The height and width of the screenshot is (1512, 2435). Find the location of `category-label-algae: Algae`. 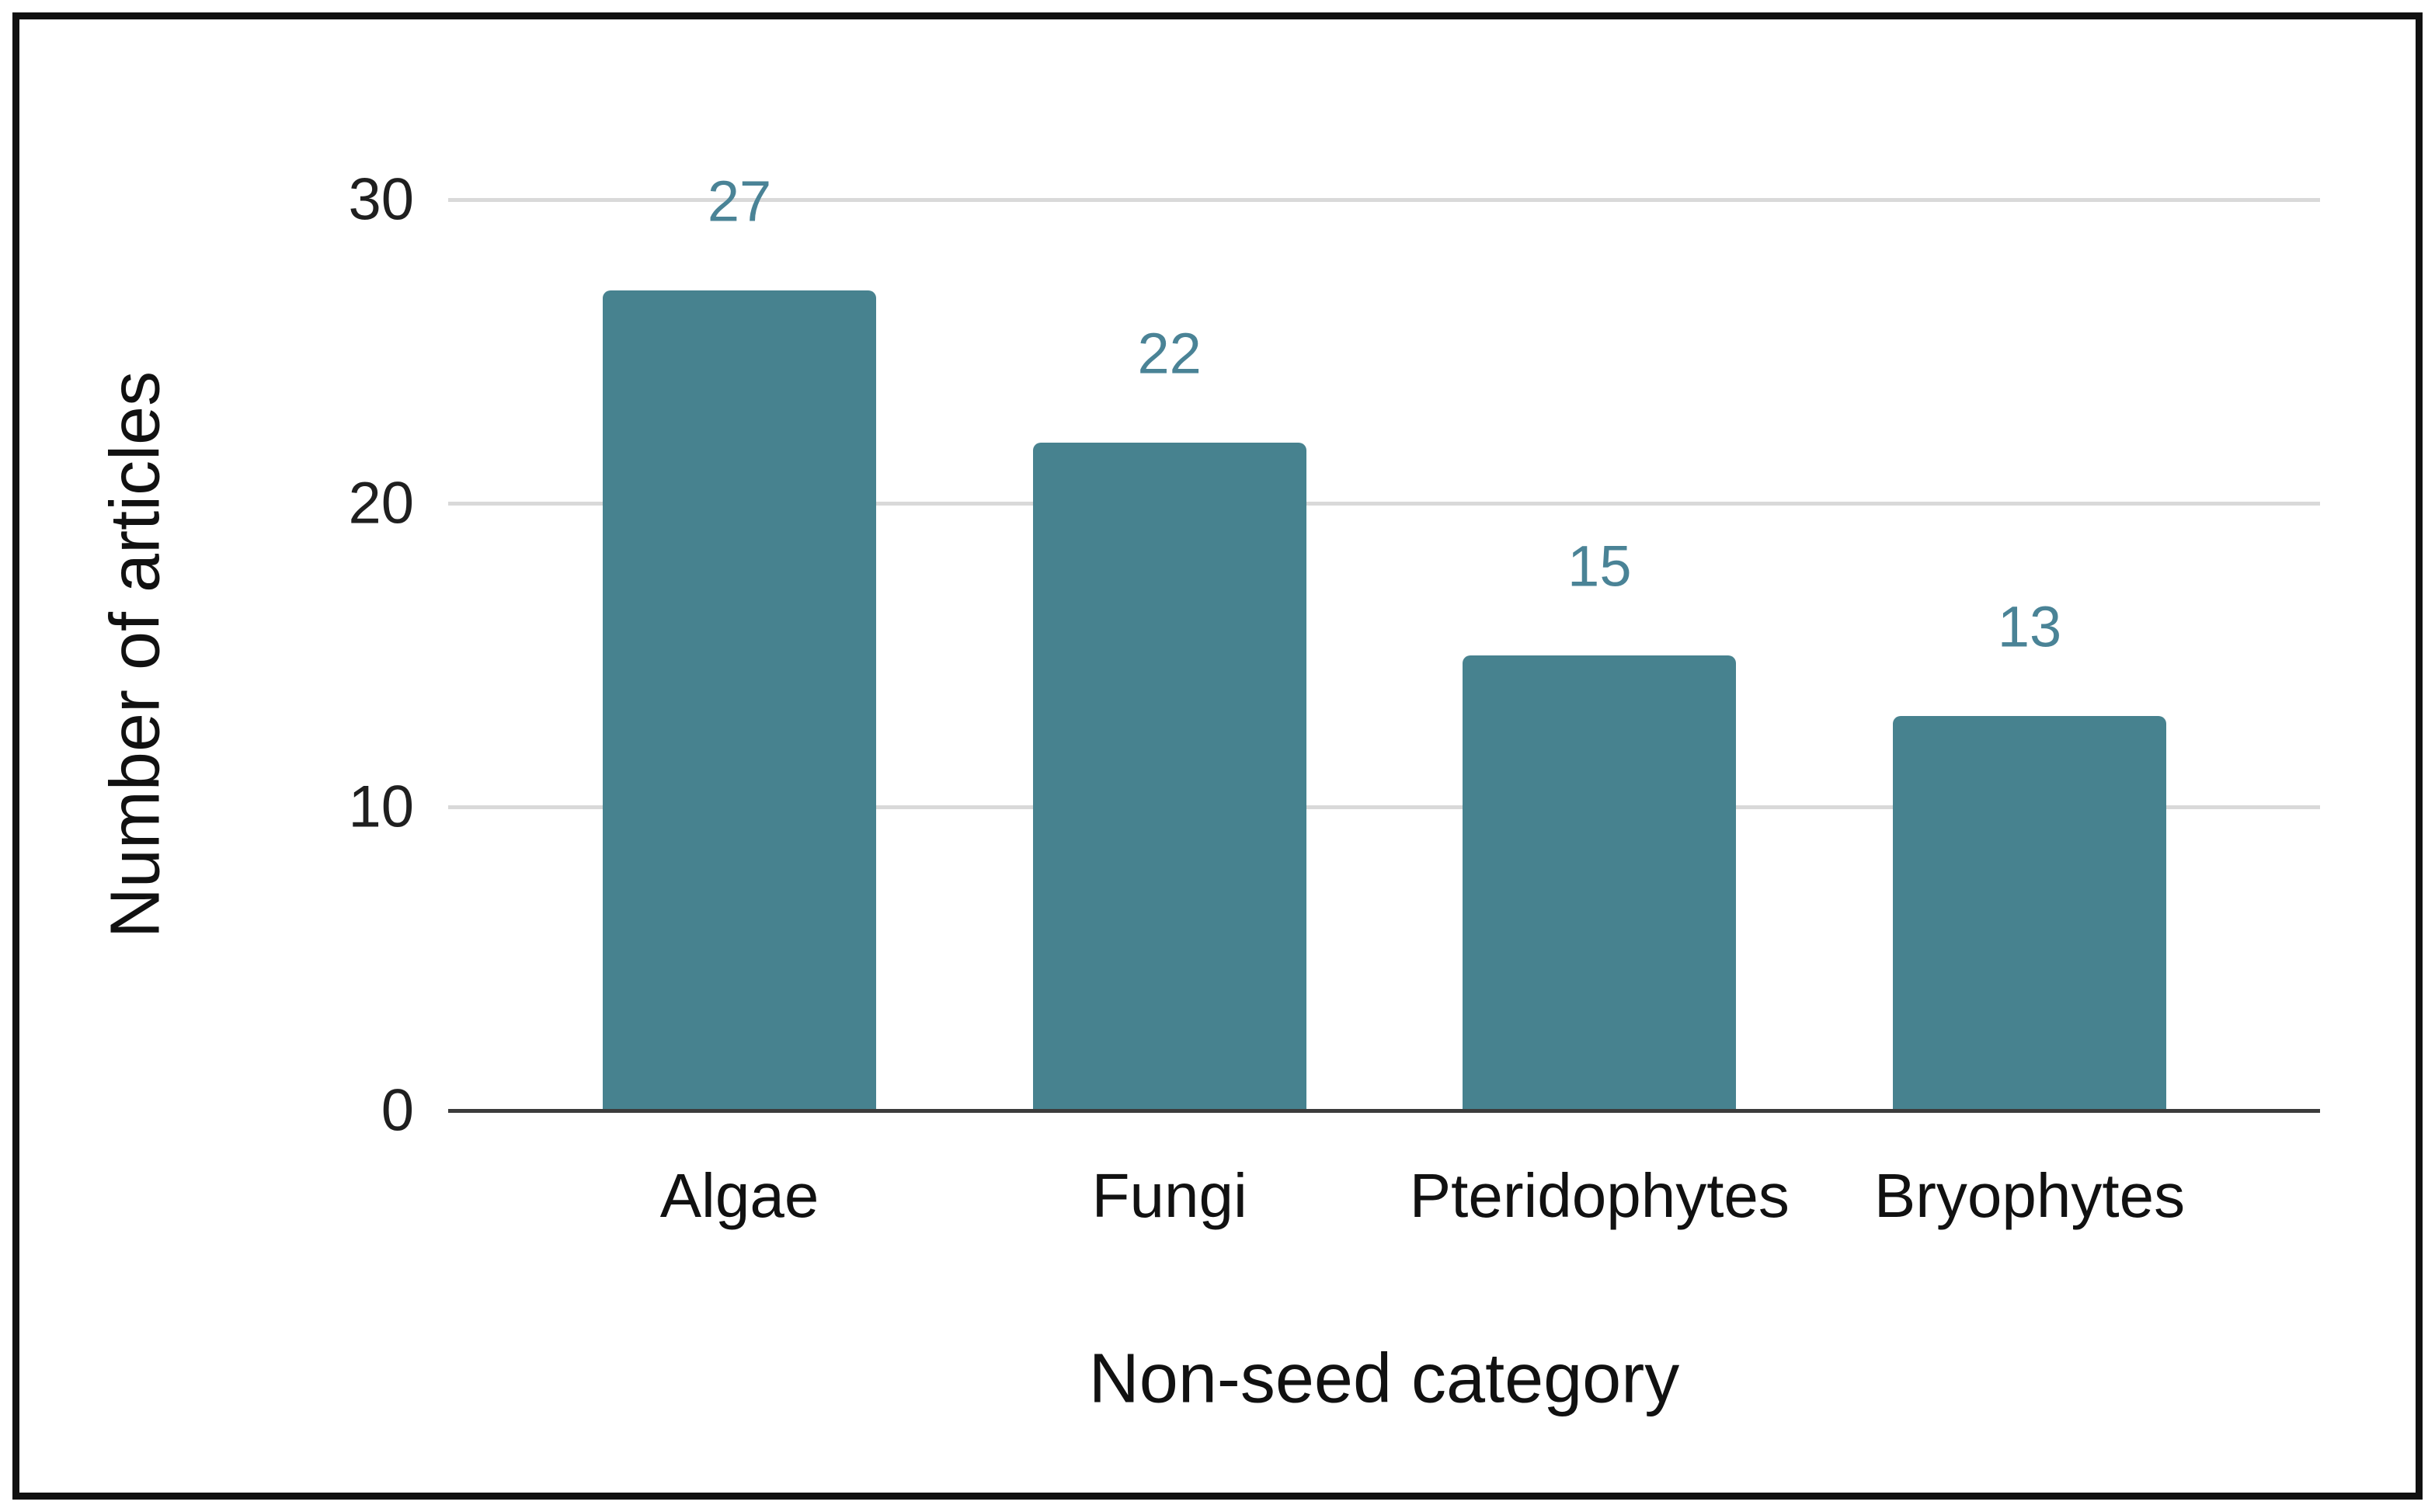

category-label-algae: Algae is located at coordinates (739, 1195).